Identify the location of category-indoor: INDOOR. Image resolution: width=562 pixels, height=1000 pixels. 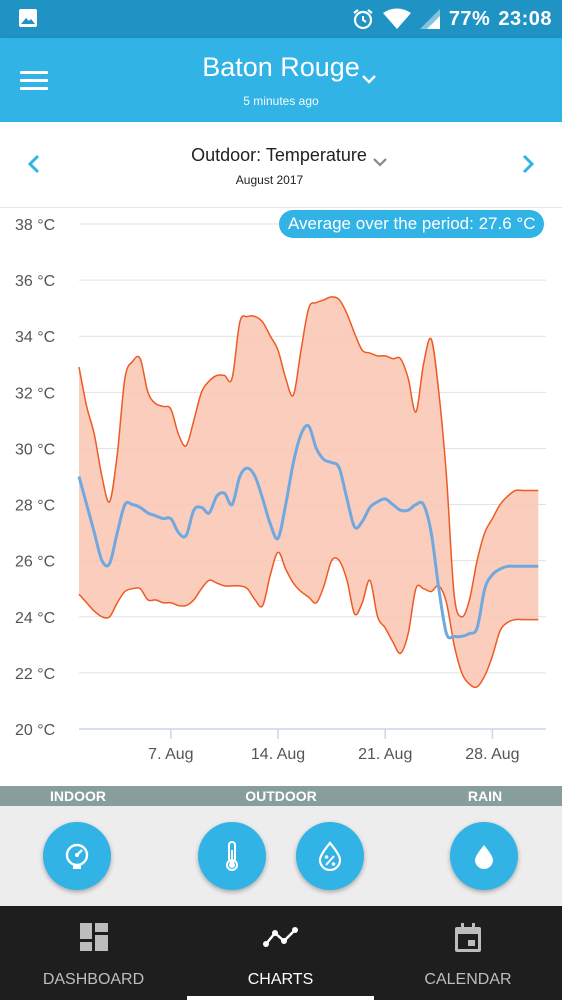
(78, 796).